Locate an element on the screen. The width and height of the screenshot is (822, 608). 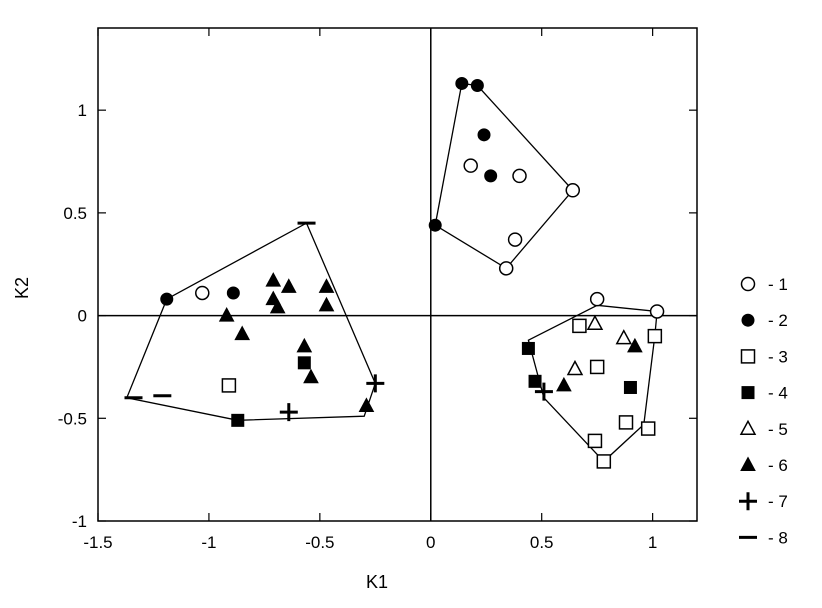
legend-label: - 4 is located at coordinates (778, 393).